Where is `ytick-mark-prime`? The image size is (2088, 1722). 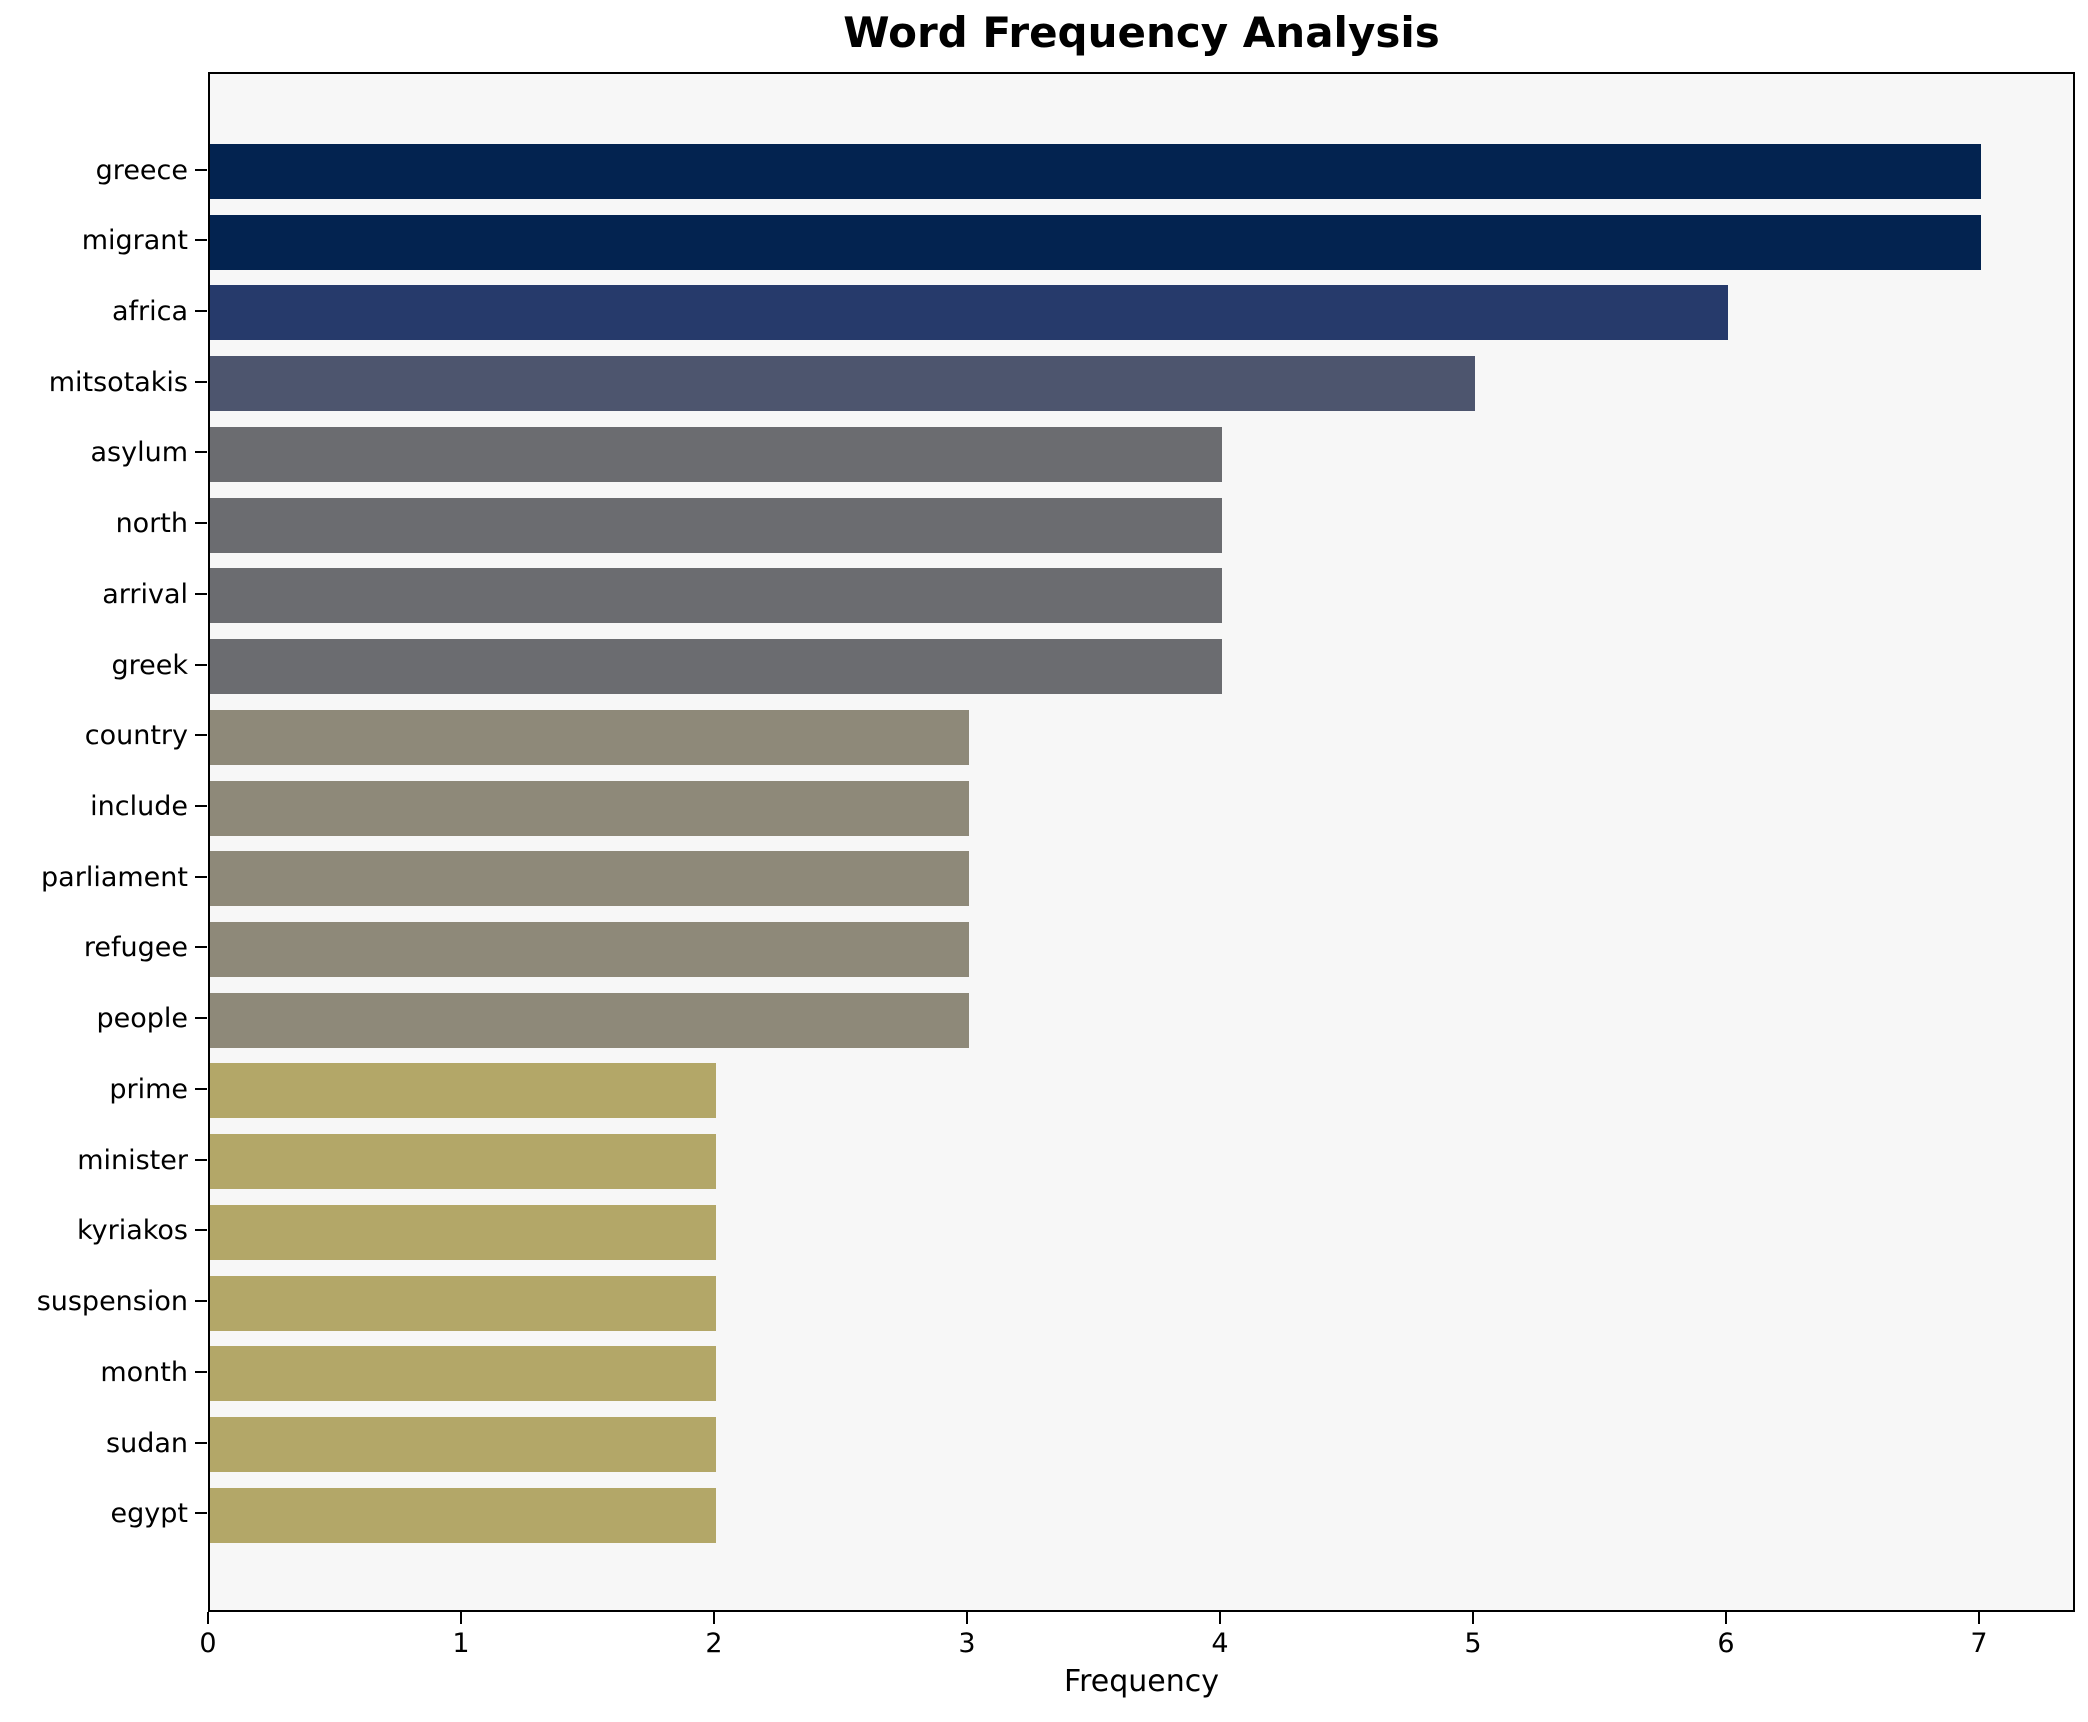
ytick-mark-prime is located at coordinates (201, 1088).